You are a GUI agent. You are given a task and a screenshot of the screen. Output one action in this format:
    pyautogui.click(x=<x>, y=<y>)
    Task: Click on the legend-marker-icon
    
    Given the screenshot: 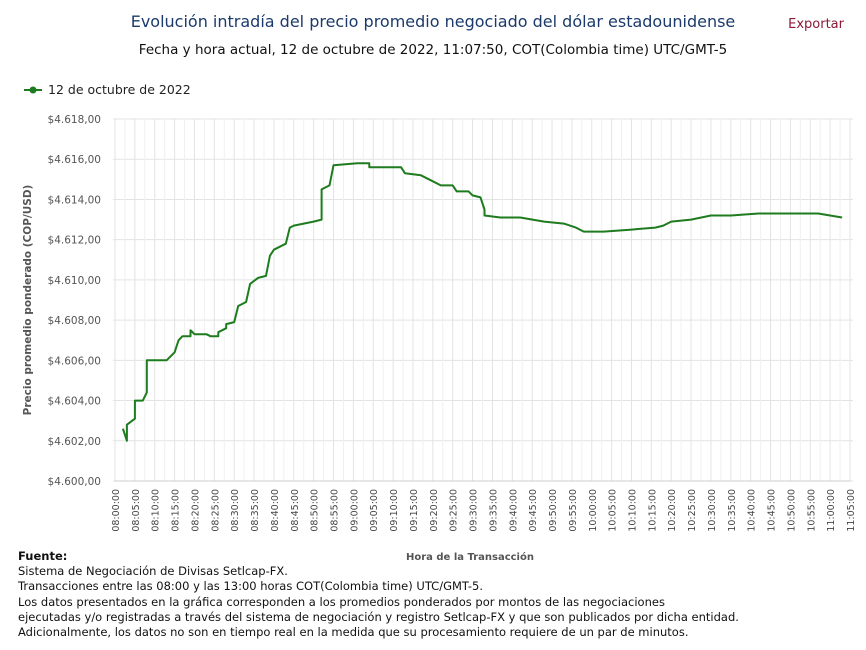 What is the action you would take?
    pyautogui.click(x=33, y=89)
    